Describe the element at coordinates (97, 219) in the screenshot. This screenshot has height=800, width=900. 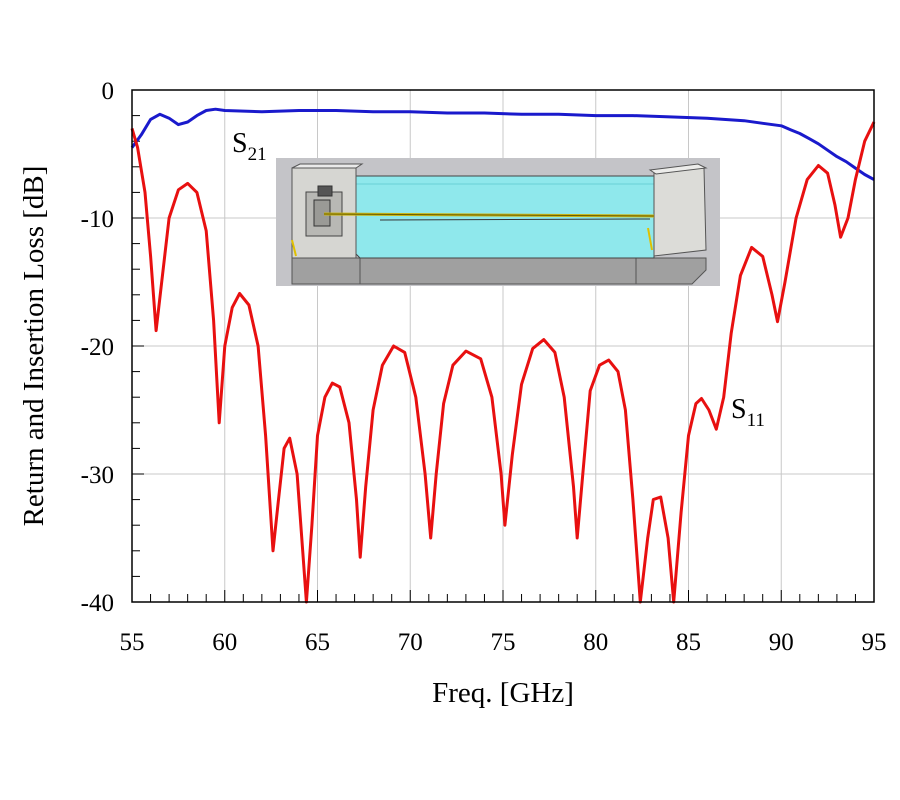
I see `y-tick-label: -10` at that location.